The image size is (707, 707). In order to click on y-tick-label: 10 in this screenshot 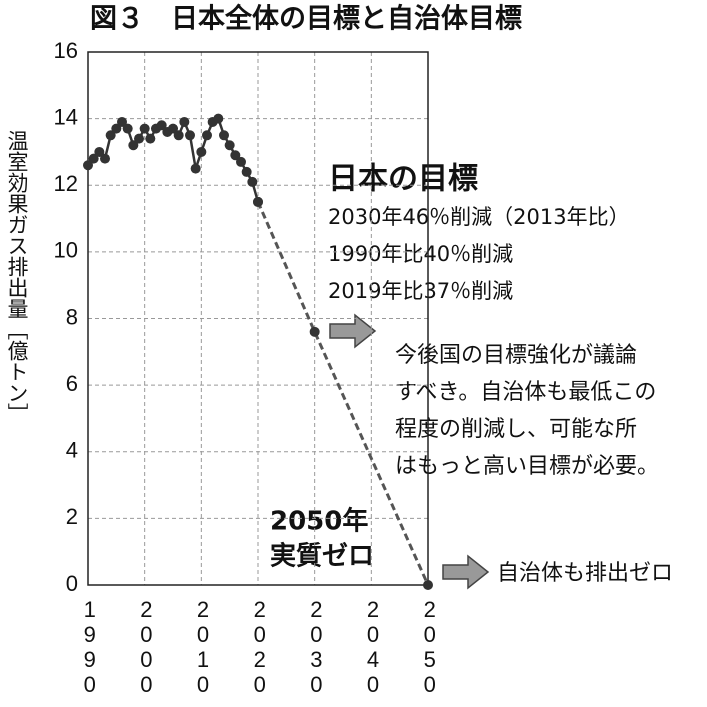, I will do `click(66, 250)`.